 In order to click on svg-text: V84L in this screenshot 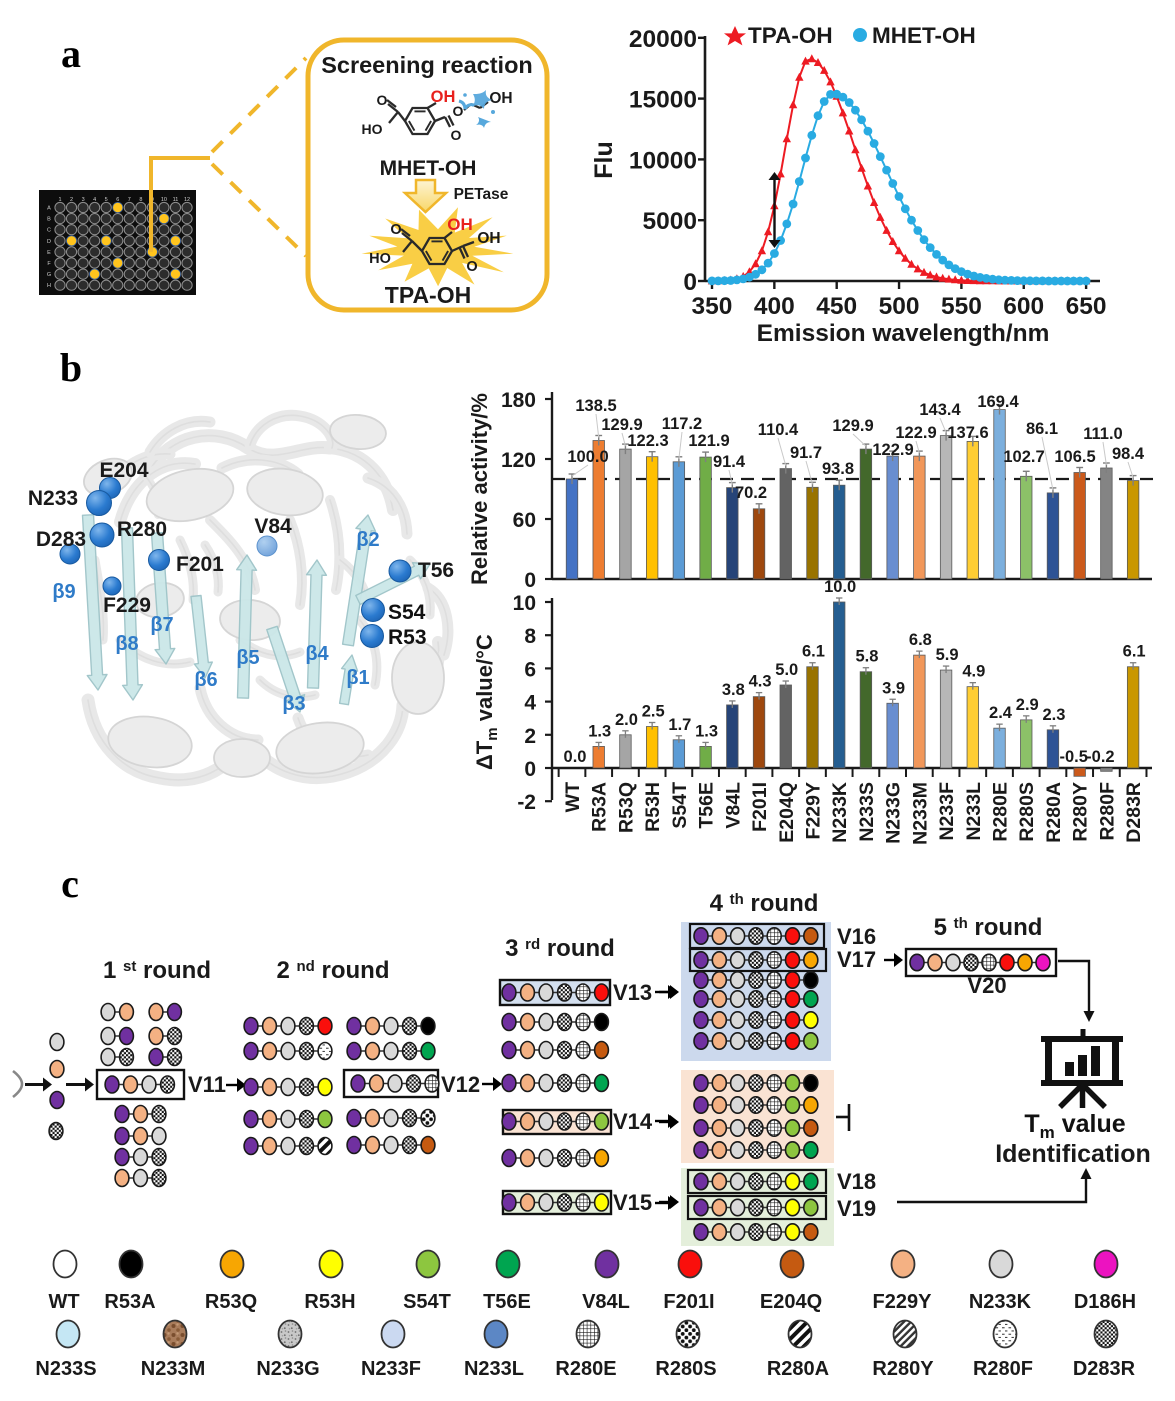, I will do `click(733, 805)`.